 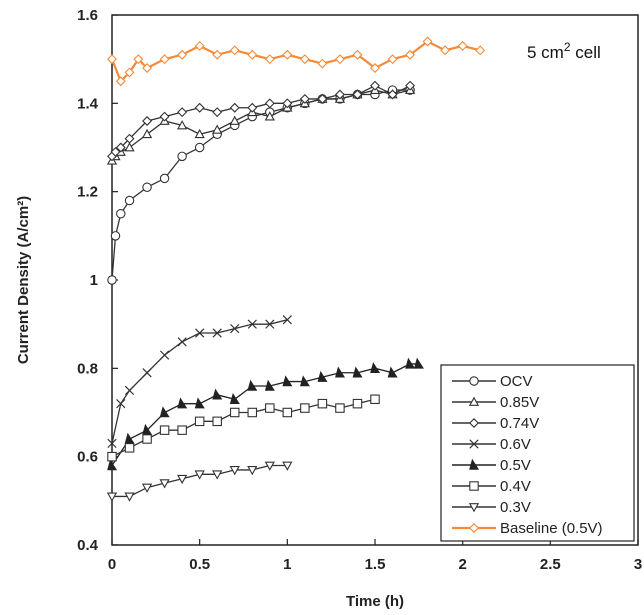 What do you see at coordinates (564, 51) in the screenshot?
I see `annotation-cell-size: 5 cm2 cell` at bounding box center [564, 51].